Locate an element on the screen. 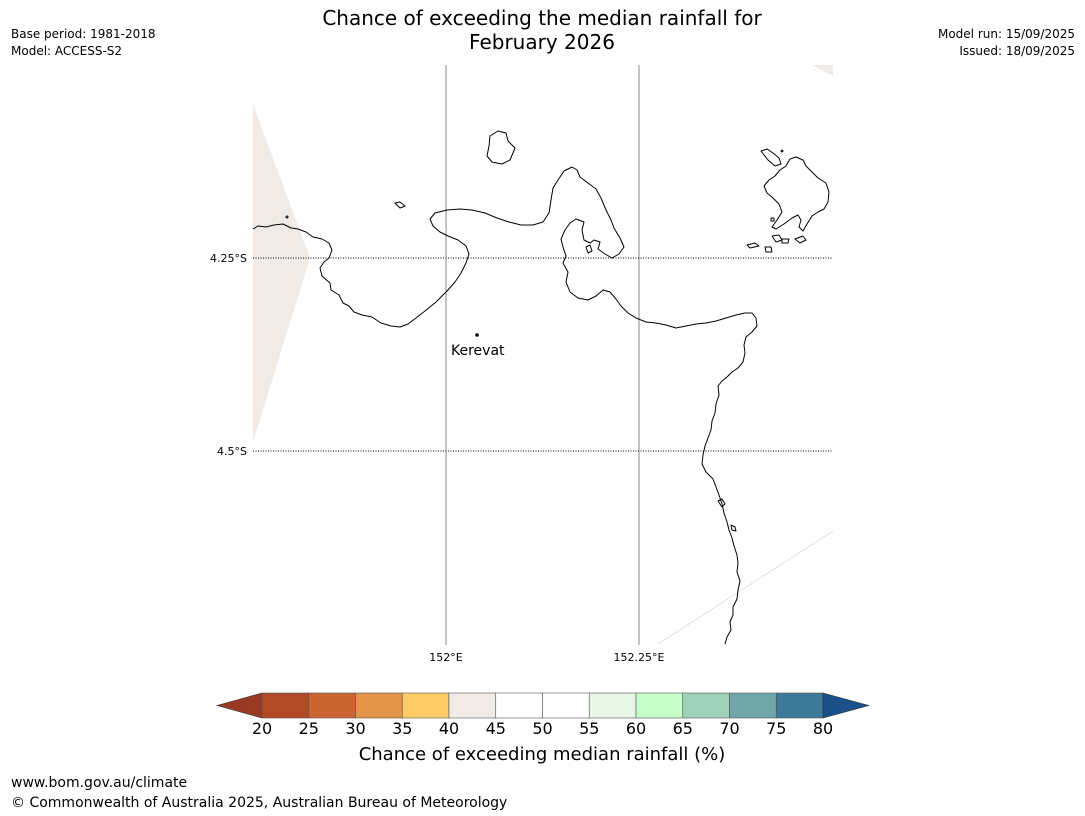 The image size is (1085, 816). colorbar-tick-label: 20 is located at coordinates (262, 728).